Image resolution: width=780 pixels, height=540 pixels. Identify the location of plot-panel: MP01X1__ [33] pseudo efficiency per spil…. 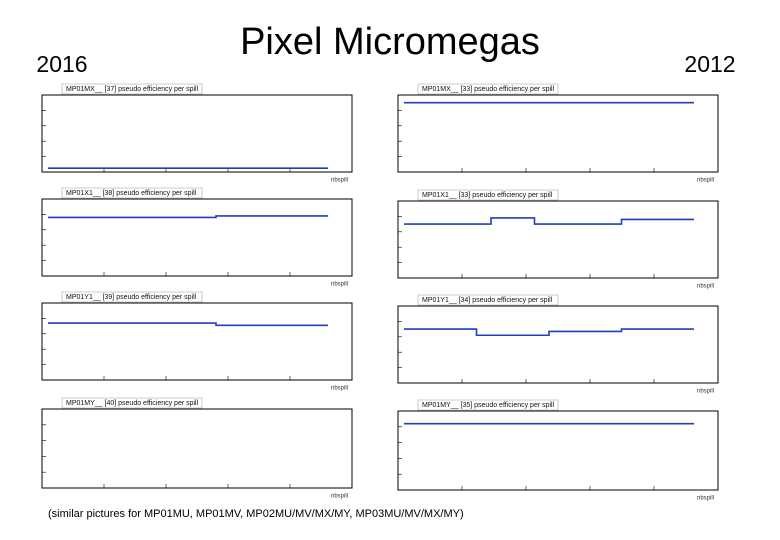
(558, 239).